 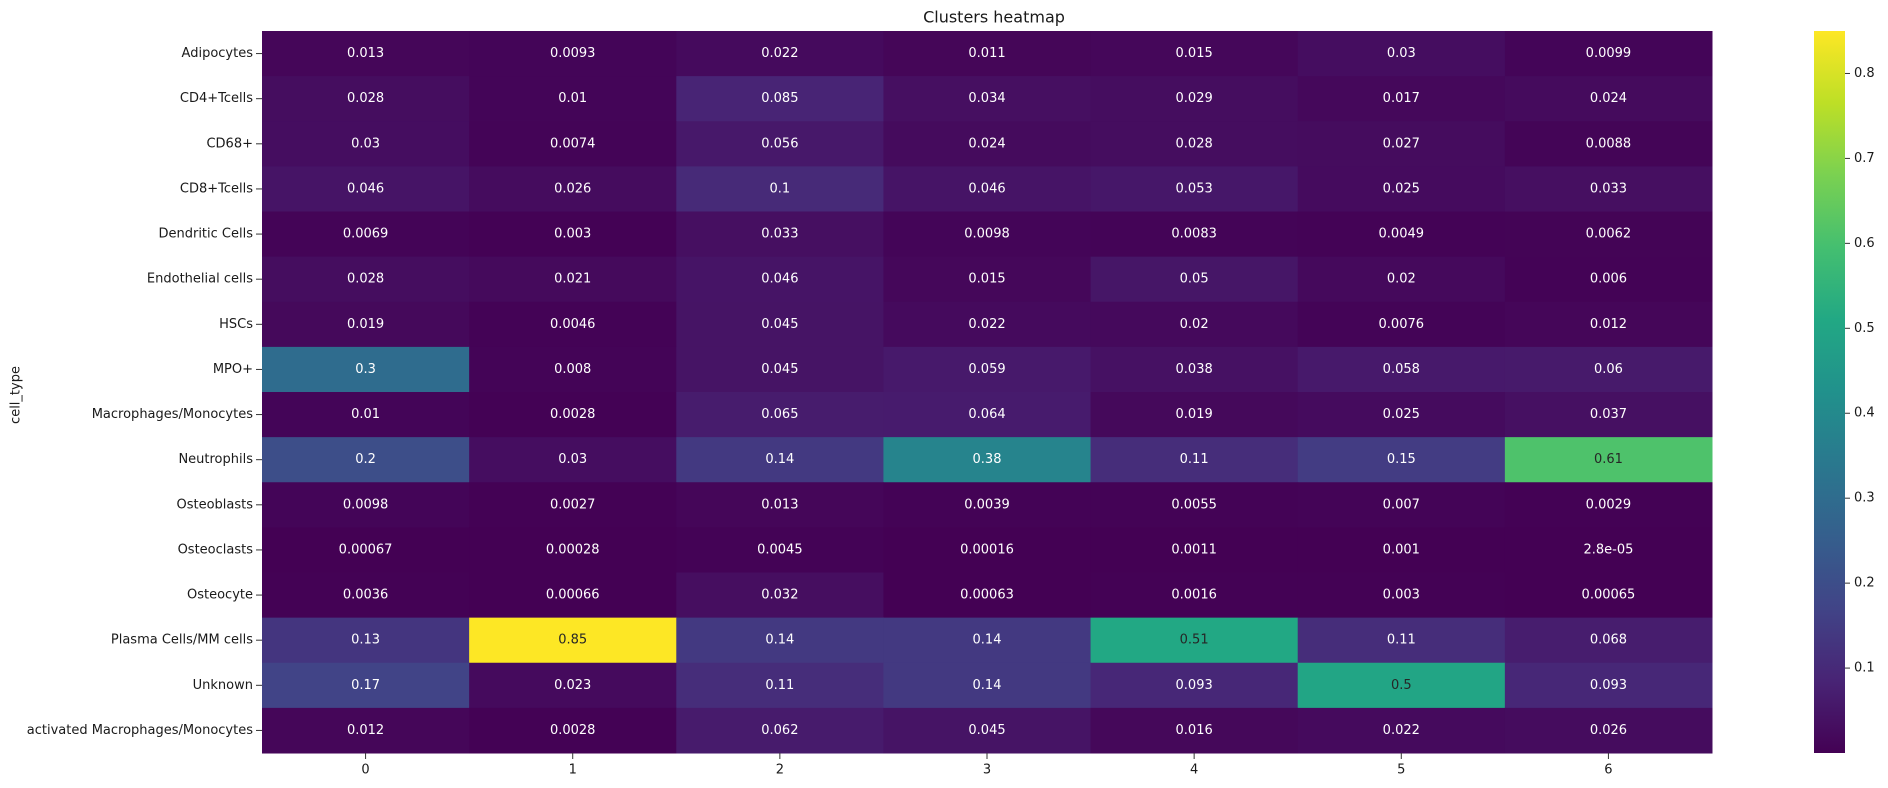 What do you see at coordinates (573, 549) in the screenshot?
I see `cell-value-label: 0.00028` at bounding box center [573, 549].